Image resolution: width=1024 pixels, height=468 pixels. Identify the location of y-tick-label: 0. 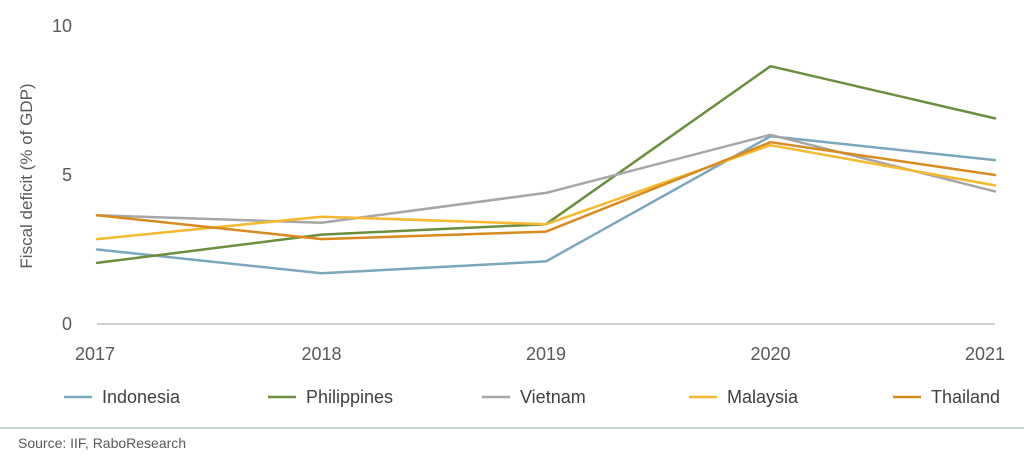
(67, 324).